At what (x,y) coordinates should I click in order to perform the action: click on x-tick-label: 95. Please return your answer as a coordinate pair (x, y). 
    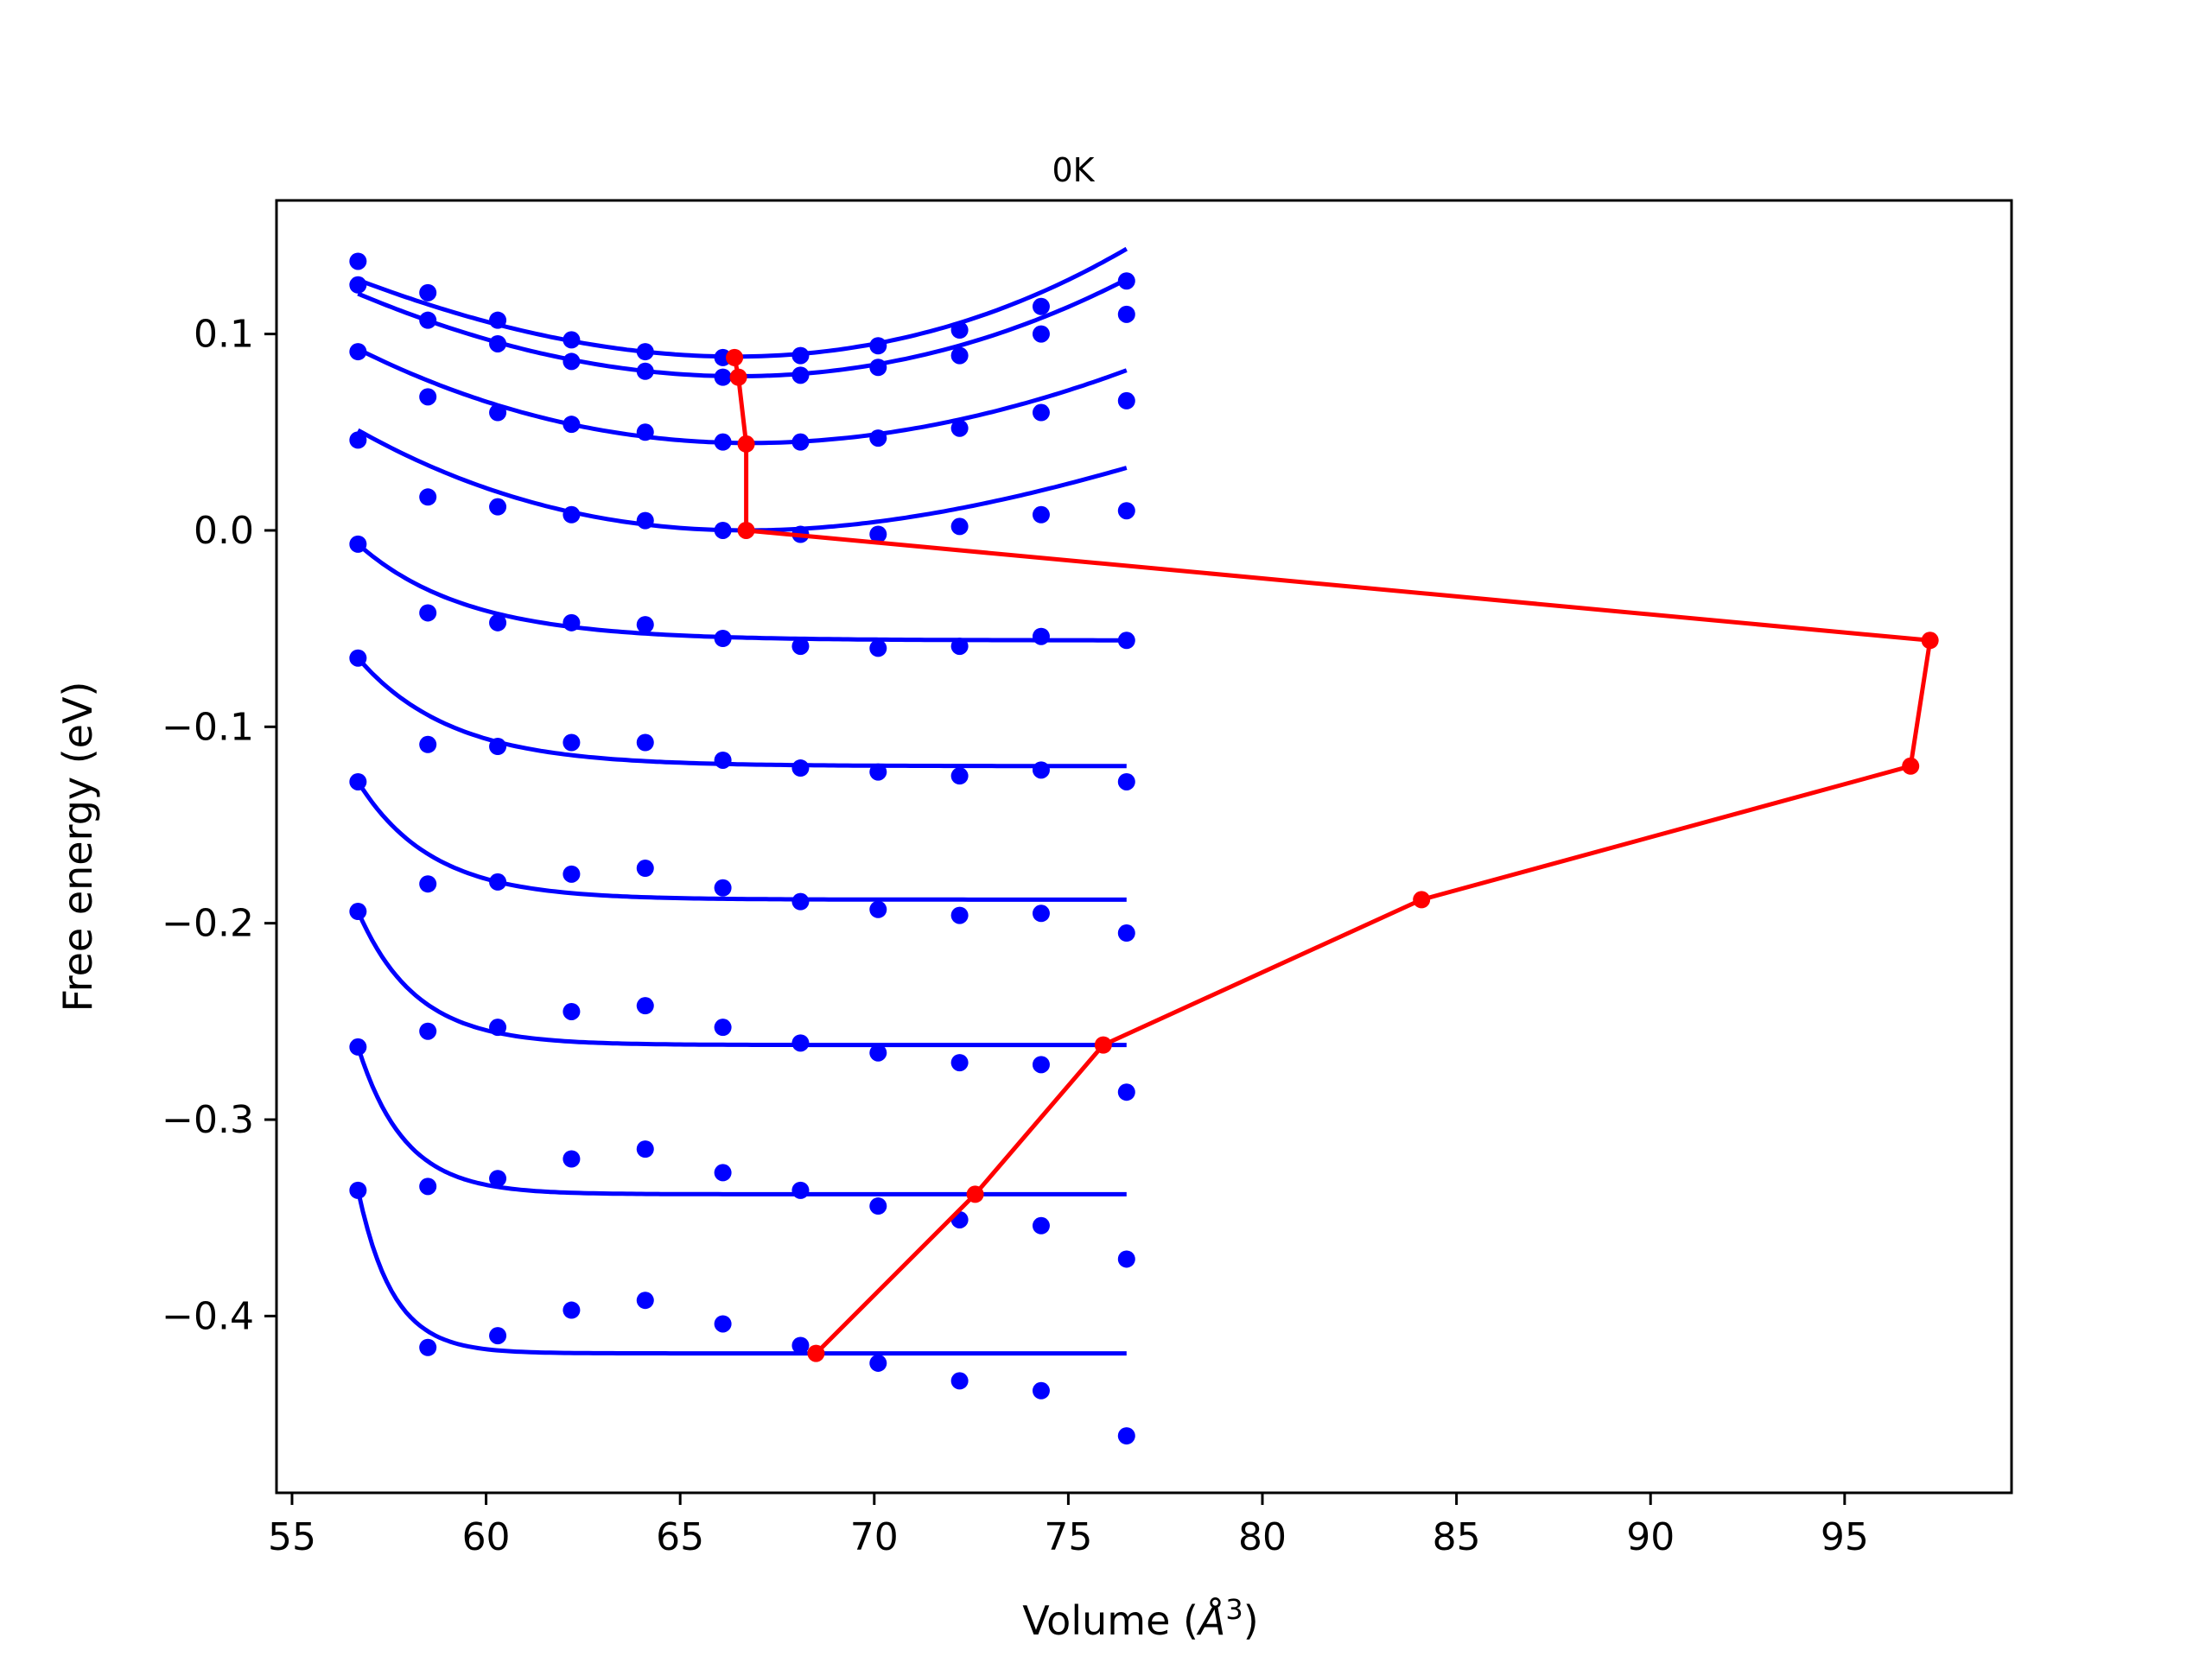
    Looking at the image, I should click on (1845, 1537).